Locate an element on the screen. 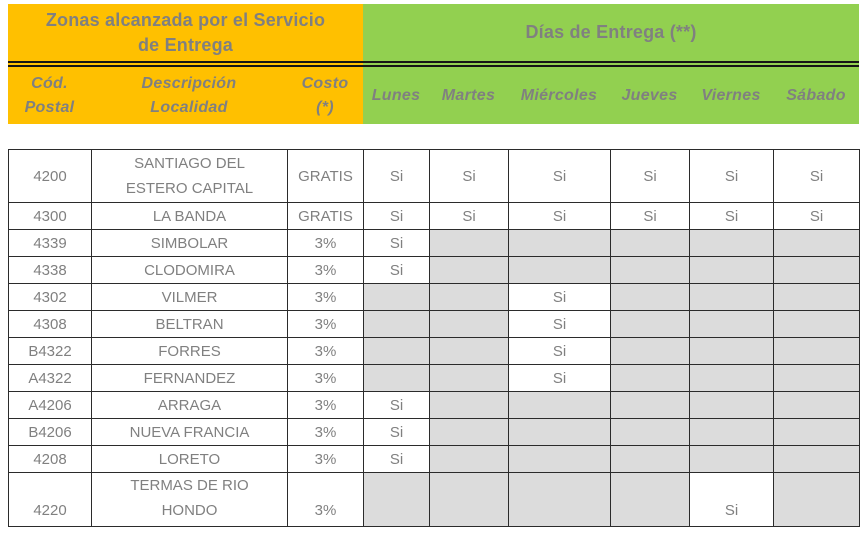 Image resolution: width=867 pixels, height=554 pixels. table-row: B4322 FORRES 3% Si is located at coordinates (434, 351).